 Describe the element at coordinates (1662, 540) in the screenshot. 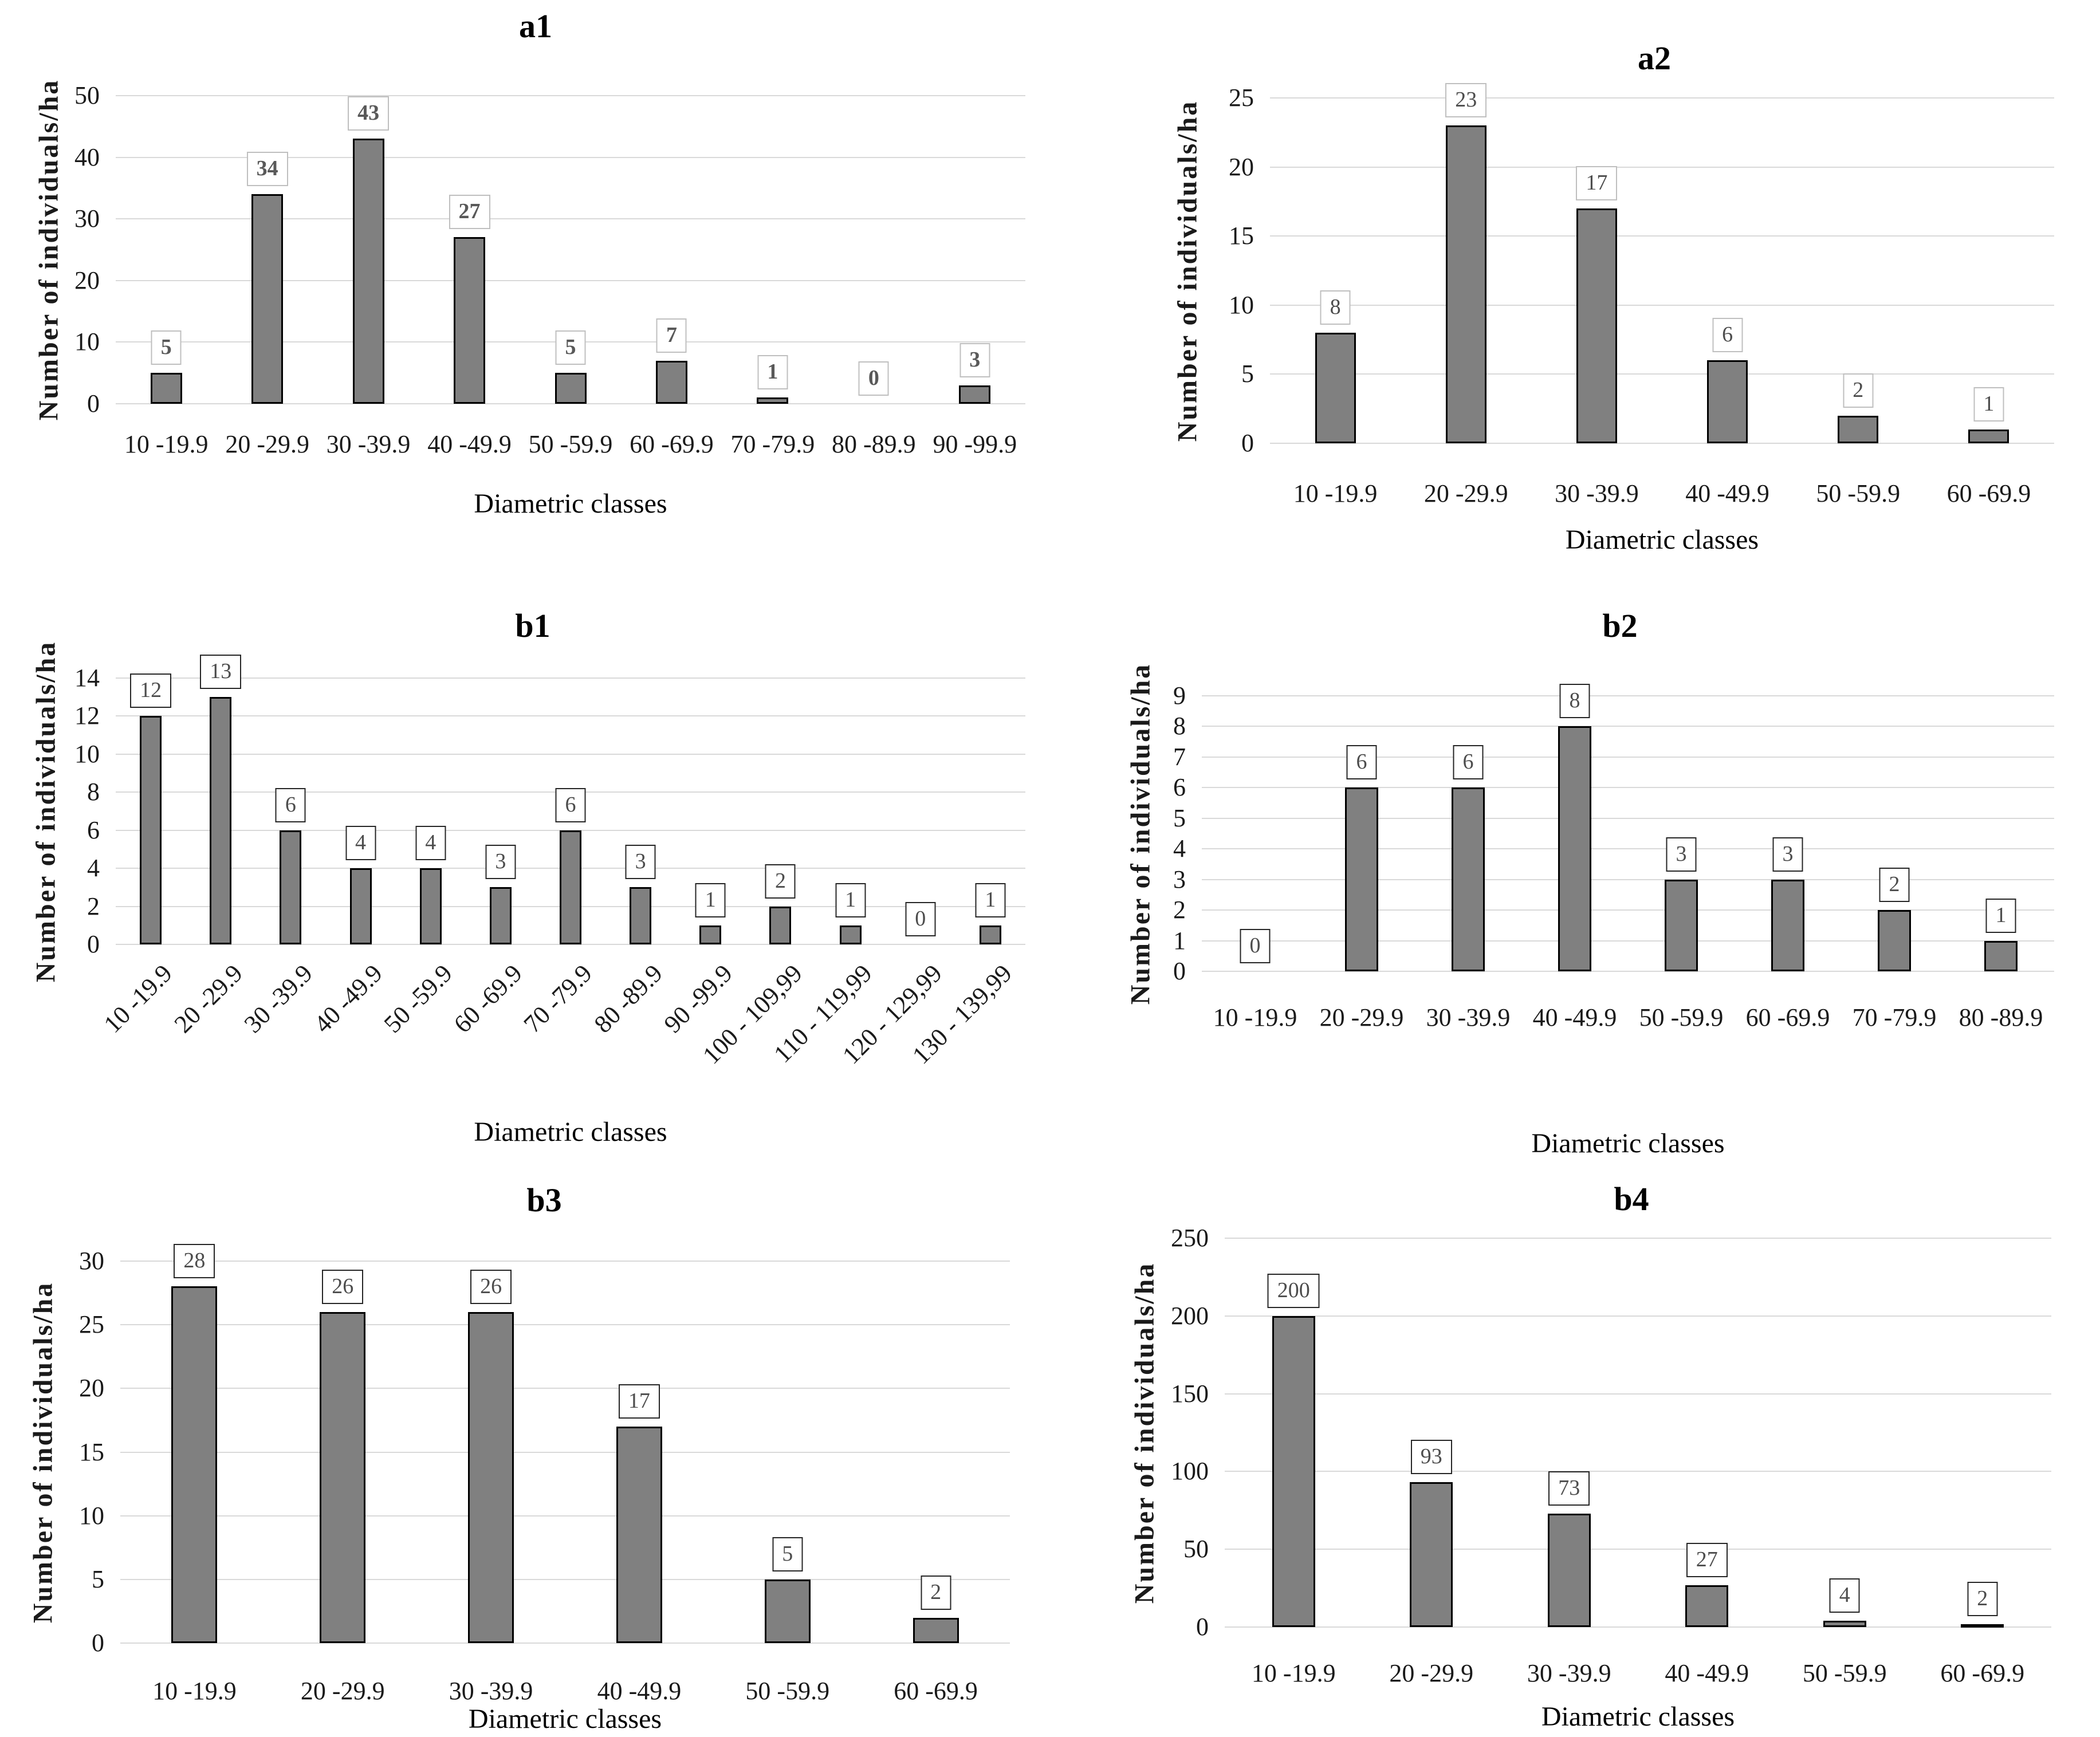

I see `x-axis-title: Diametric classes` at that location.